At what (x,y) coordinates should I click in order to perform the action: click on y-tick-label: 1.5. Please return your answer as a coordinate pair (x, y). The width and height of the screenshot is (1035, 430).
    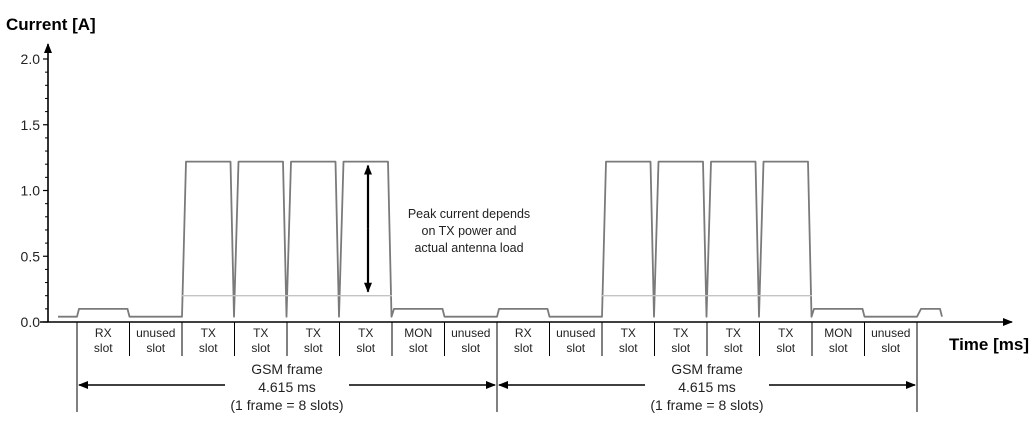
    Looking at the image, I should click on (31, 125).